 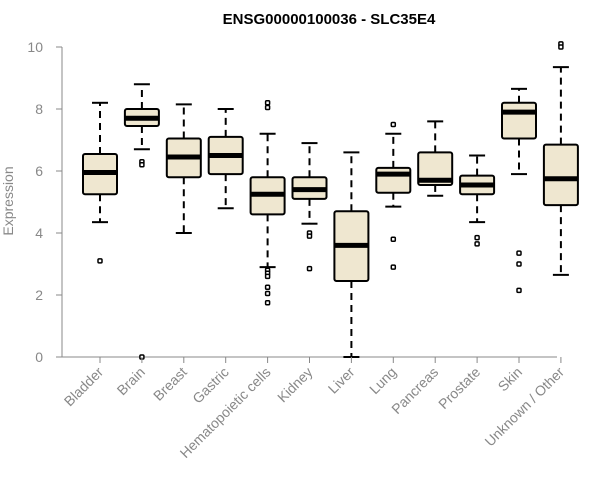 What do you see at coordinates (39, 109) in the screenshot?
I see `y-tick-label: 8` at bounding box center [39, 109].